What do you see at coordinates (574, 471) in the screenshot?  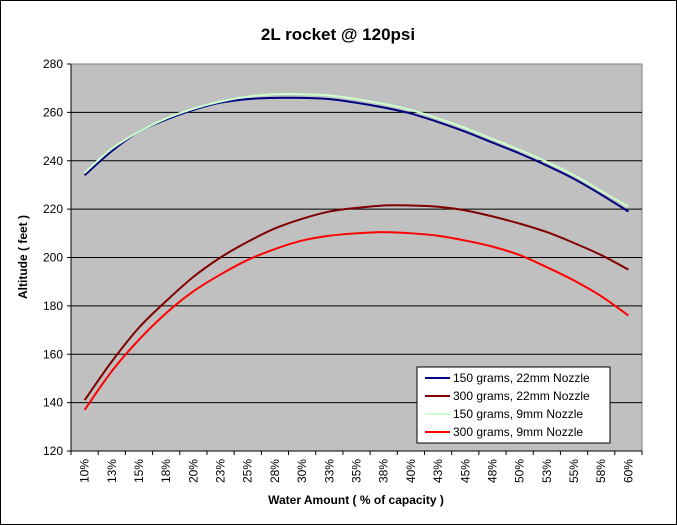 I see `x-tick-label: 55%` at bounding box center [574, 471].